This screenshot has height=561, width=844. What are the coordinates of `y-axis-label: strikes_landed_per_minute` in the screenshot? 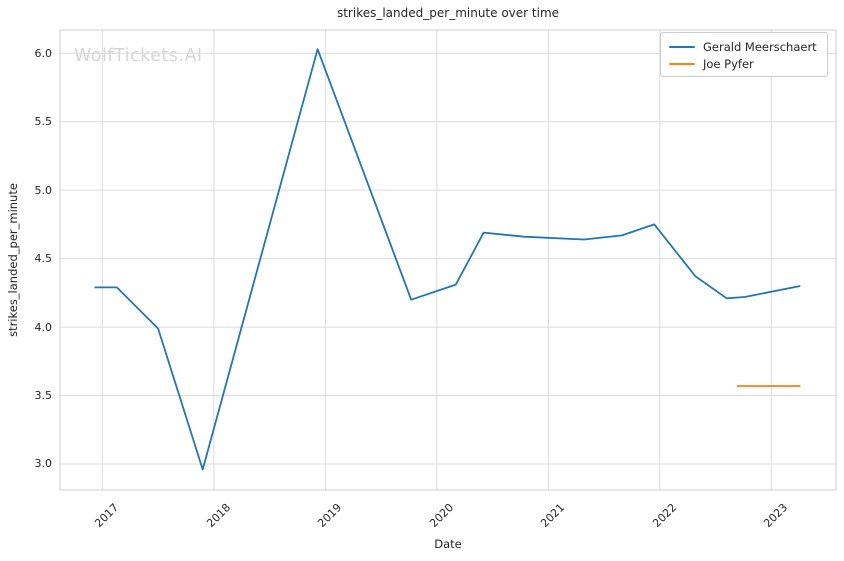 It's located at (13, 260).